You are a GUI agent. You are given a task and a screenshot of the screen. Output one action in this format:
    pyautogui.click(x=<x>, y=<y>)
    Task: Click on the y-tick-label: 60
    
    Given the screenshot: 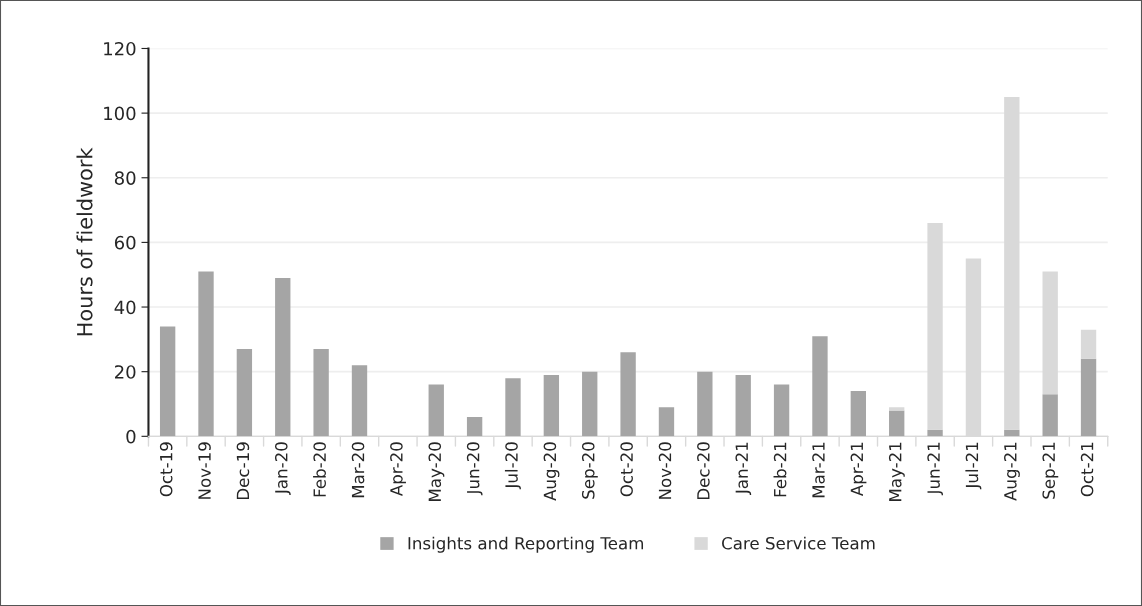 What is the action you would take?
    pyautogui.click(x=125, y=242)
    